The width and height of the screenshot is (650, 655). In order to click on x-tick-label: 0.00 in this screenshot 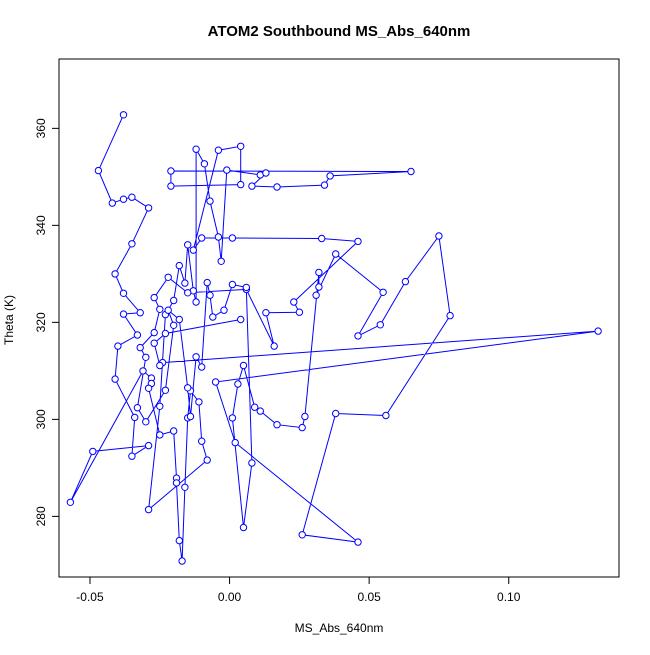, I will do `click(230, 597)`.